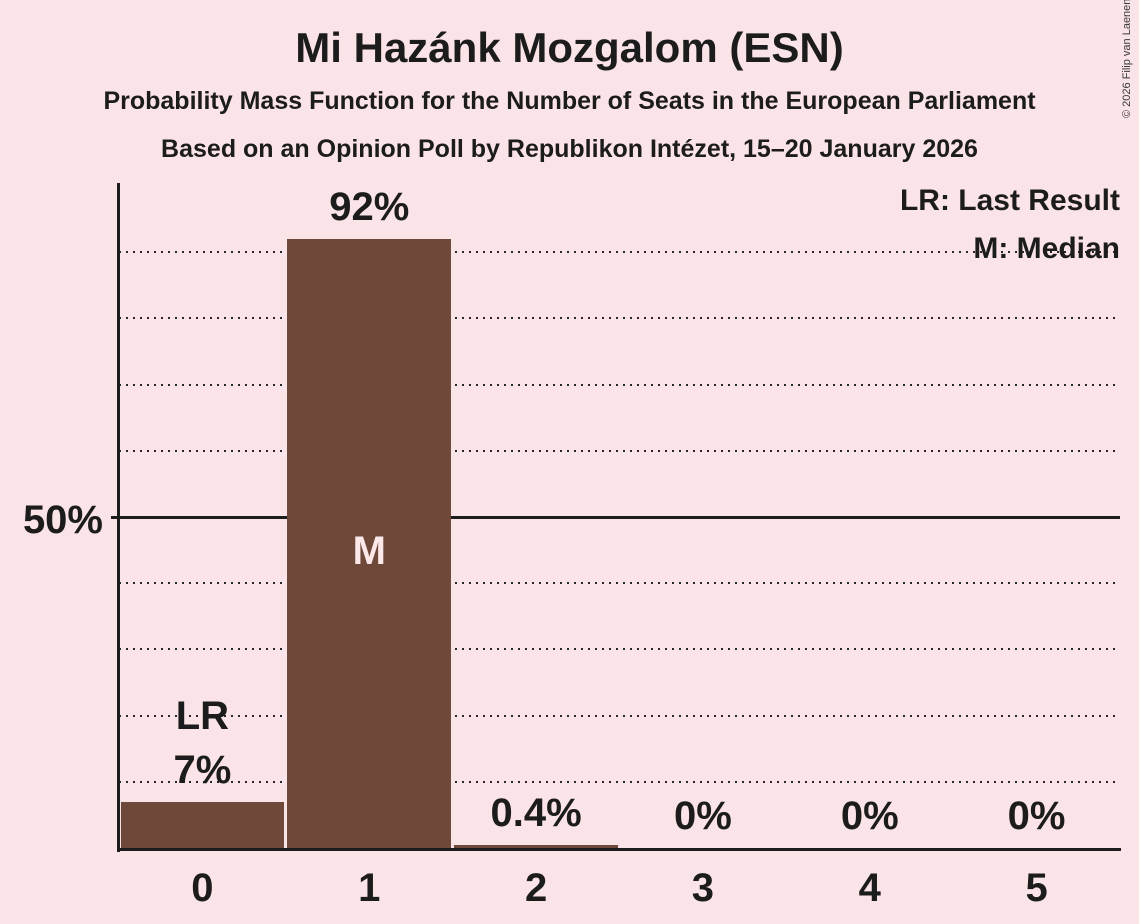 The height and width of the screenshot is (924, 1139). I want to click on last-result-marker: LR, so click(202, 715).